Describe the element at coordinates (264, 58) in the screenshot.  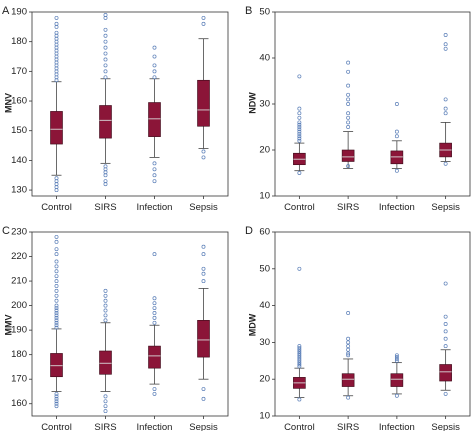
I see `y-tick-label: 40` at that location.